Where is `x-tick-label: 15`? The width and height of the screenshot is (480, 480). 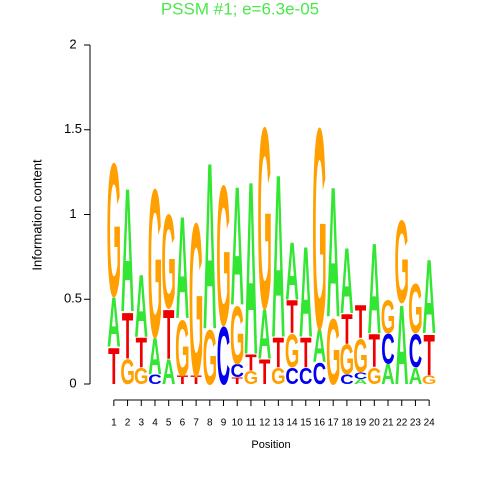
x-tick-label: 15 is located at coordinates (306, 423).